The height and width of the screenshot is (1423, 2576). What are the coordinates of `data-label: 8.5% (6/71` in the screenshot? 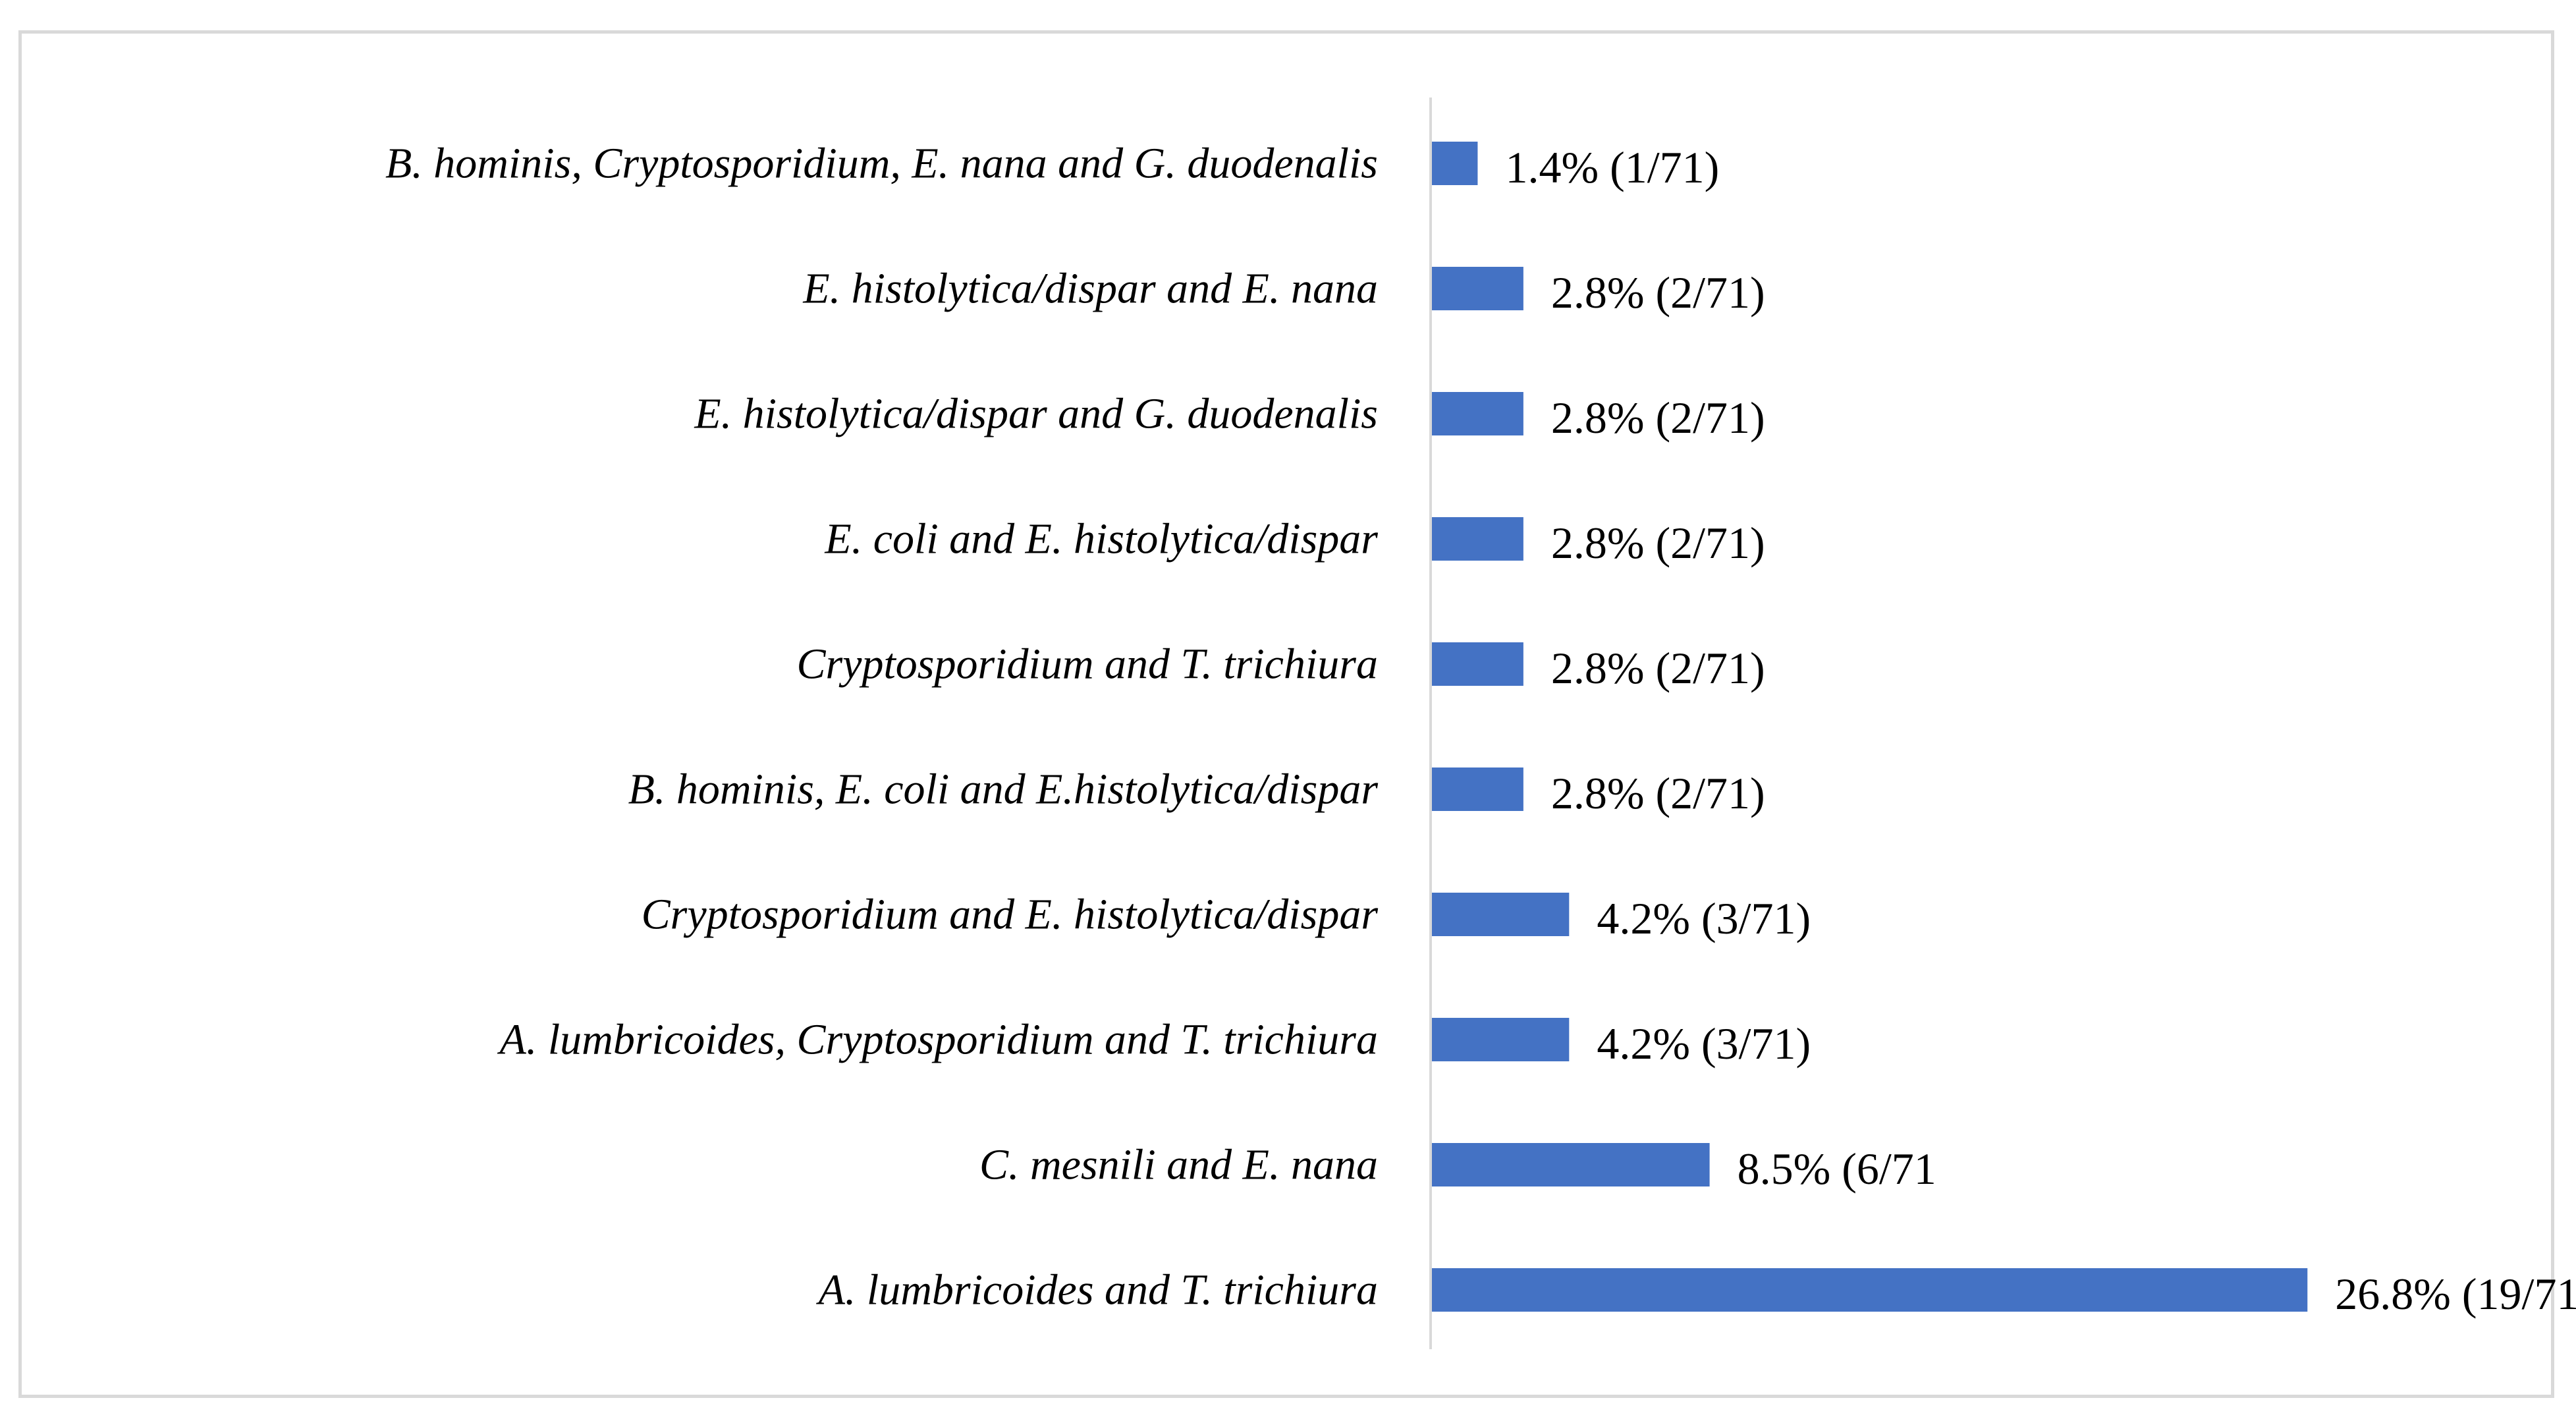 It's located at (1837, 1169).